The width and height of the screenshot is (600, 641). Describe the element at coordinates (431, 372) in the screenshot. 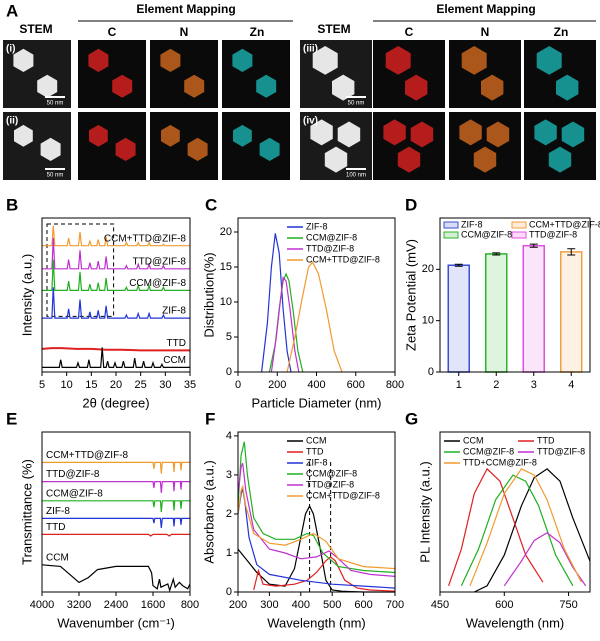

I see `y-tick-label: 0` at that location.